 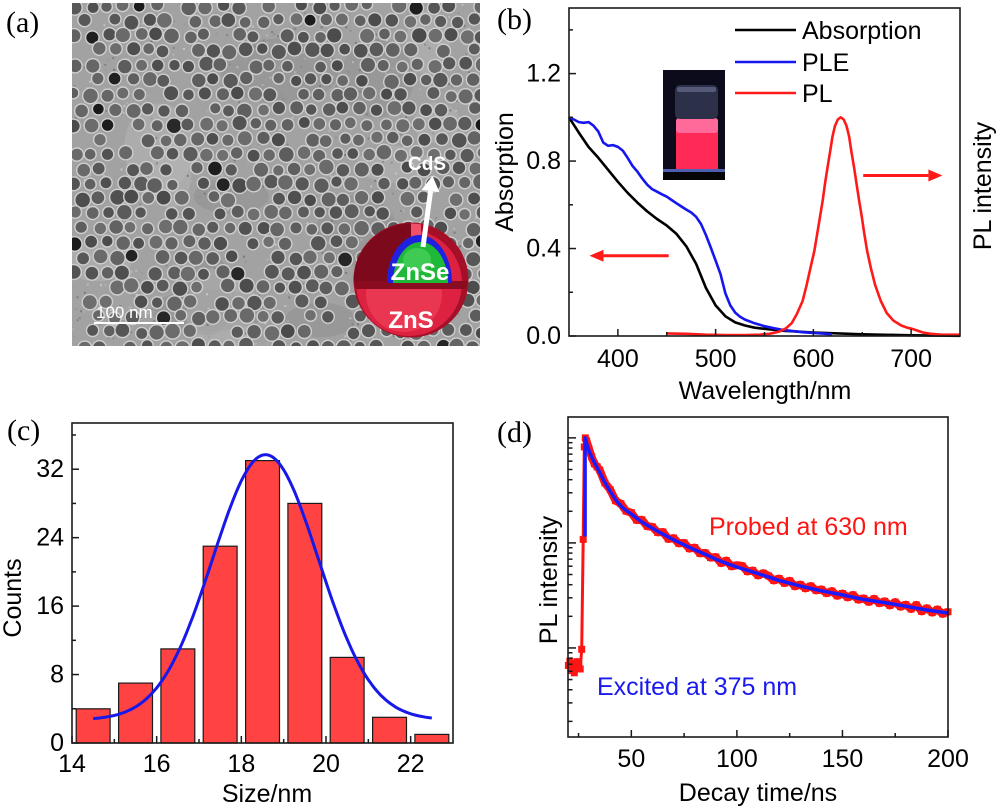 What do you see at coordinates (549, 579) in the screenshot?
I see `y-axis-title-d: PL intensity` at bounding box center [549, 579].